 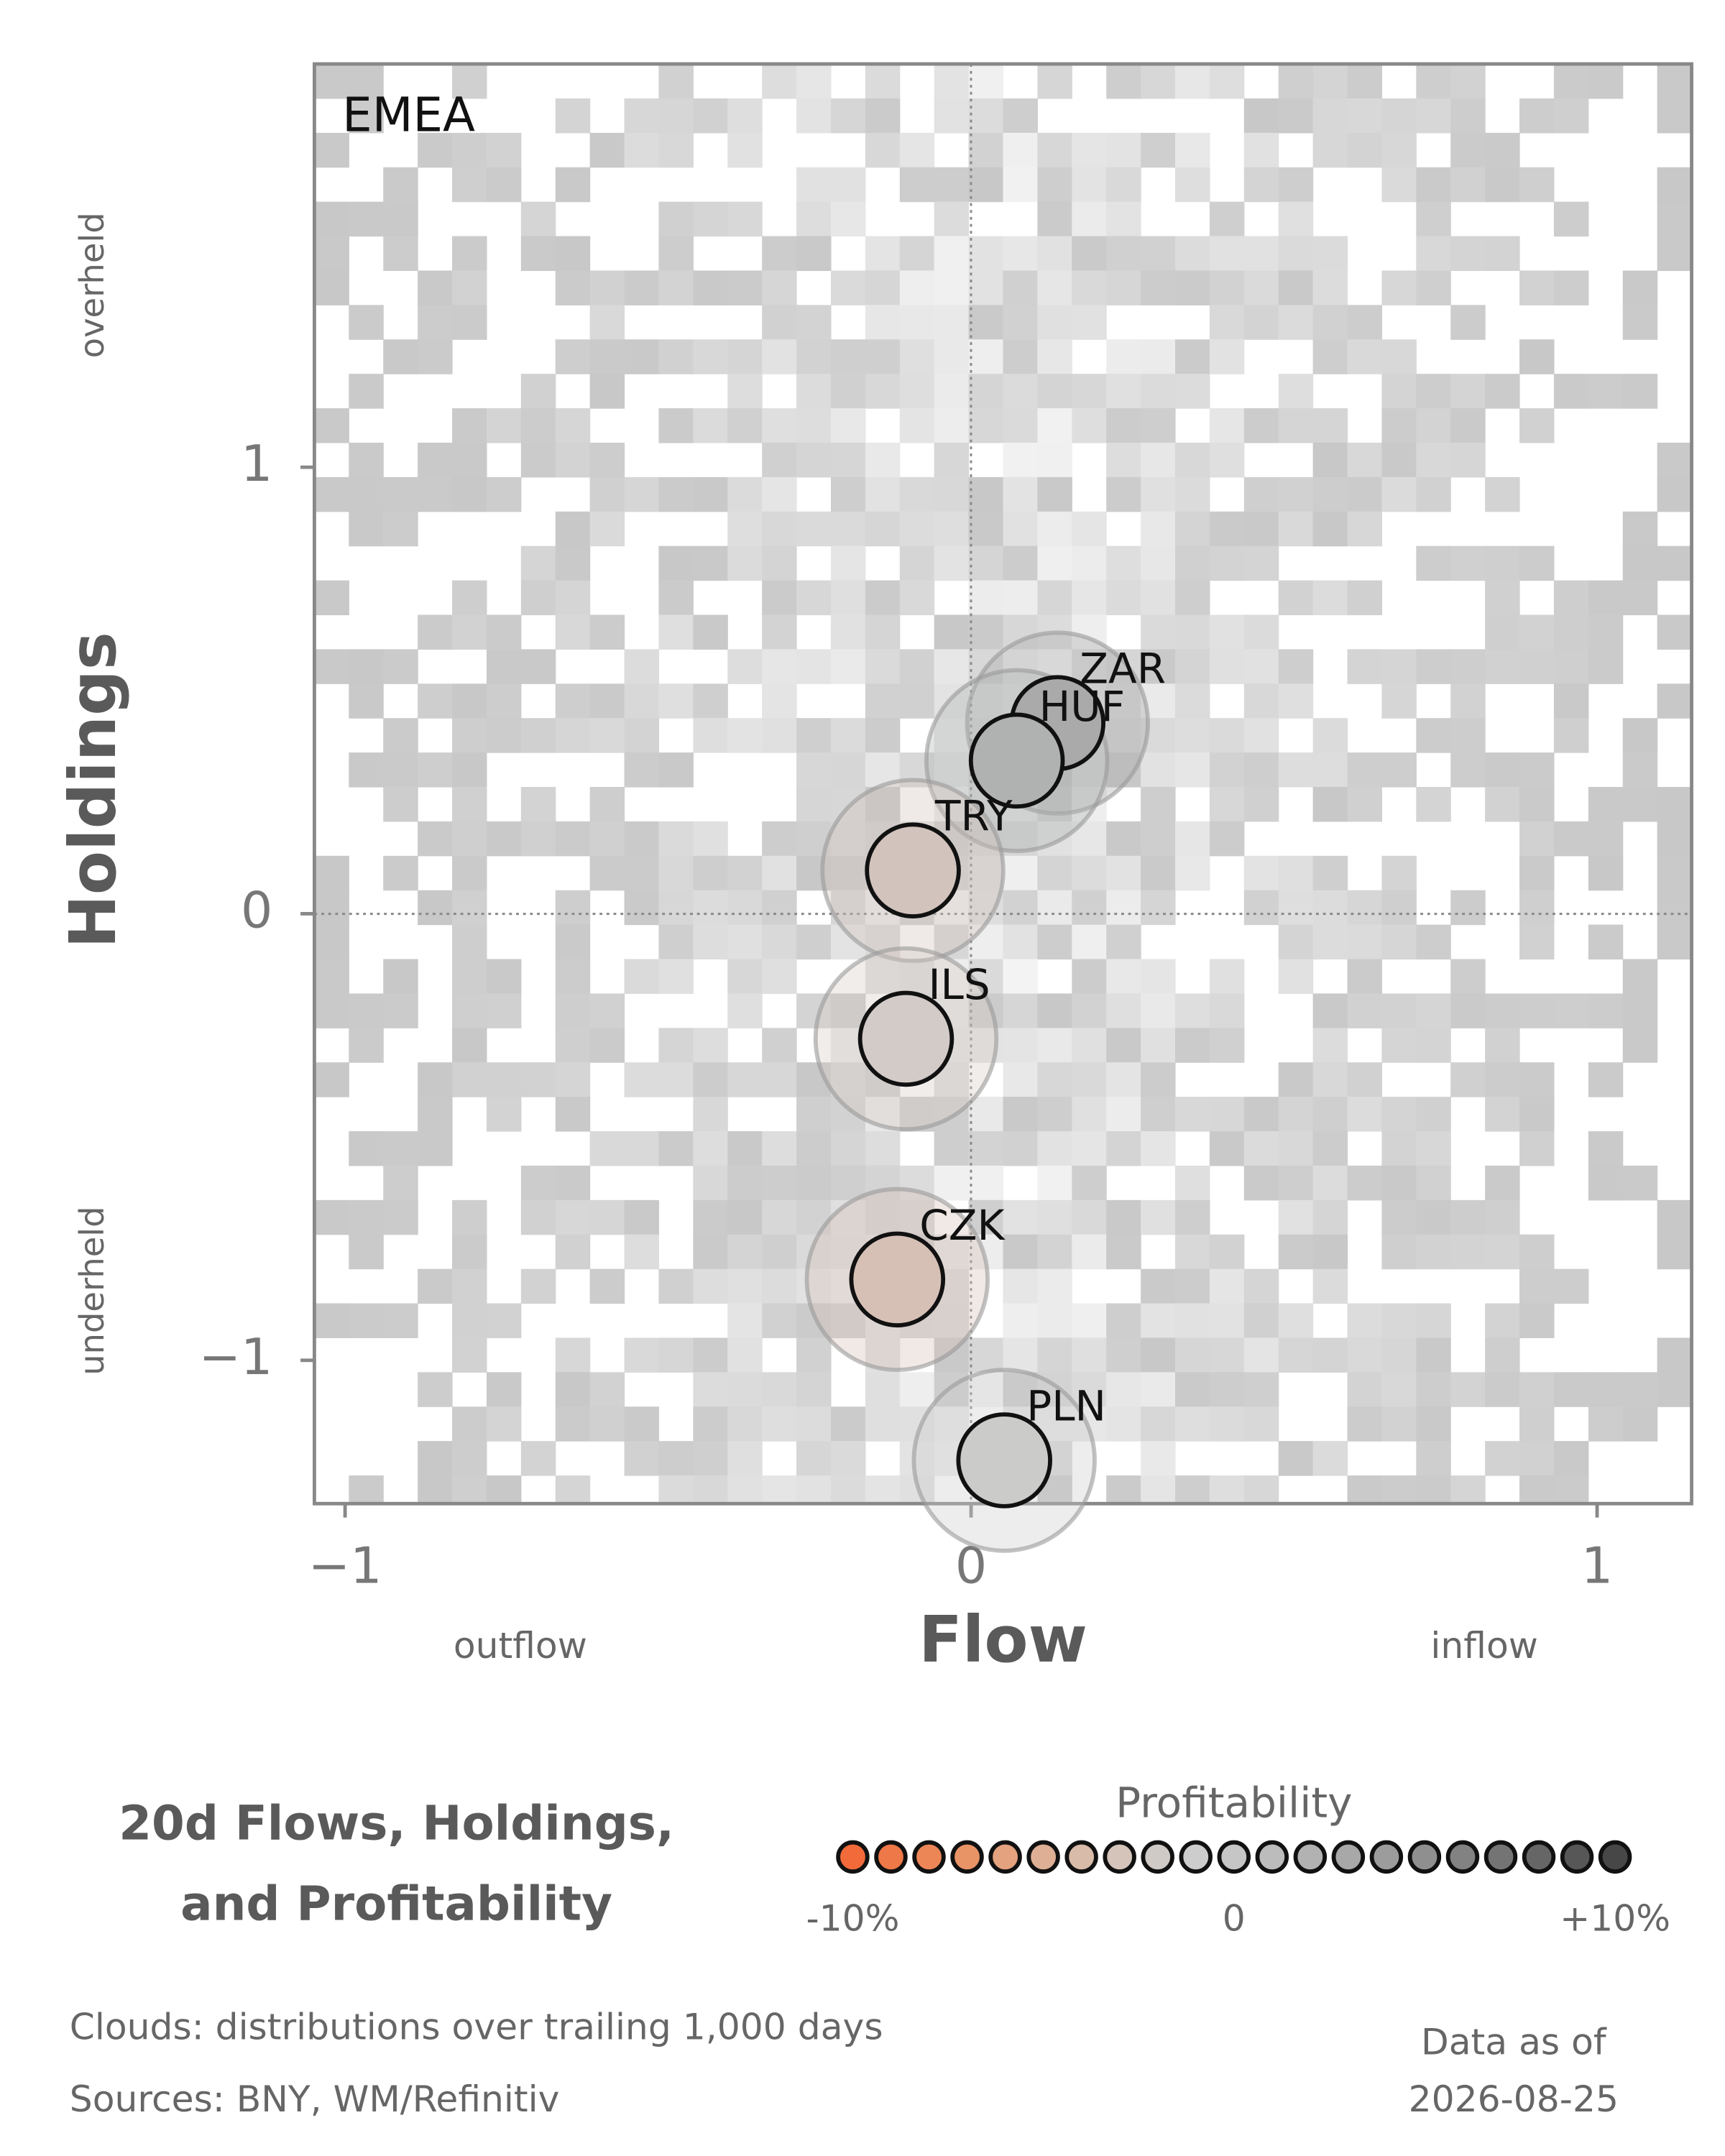 I want to click on y-tick-label: −1, so click(x=236, y=1357).